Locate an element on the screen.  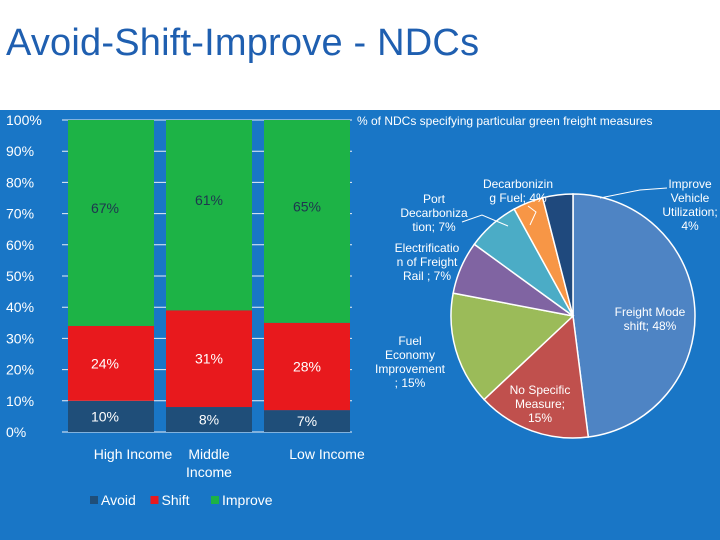
legend-label: Shift is located at coordinates (176, 500).